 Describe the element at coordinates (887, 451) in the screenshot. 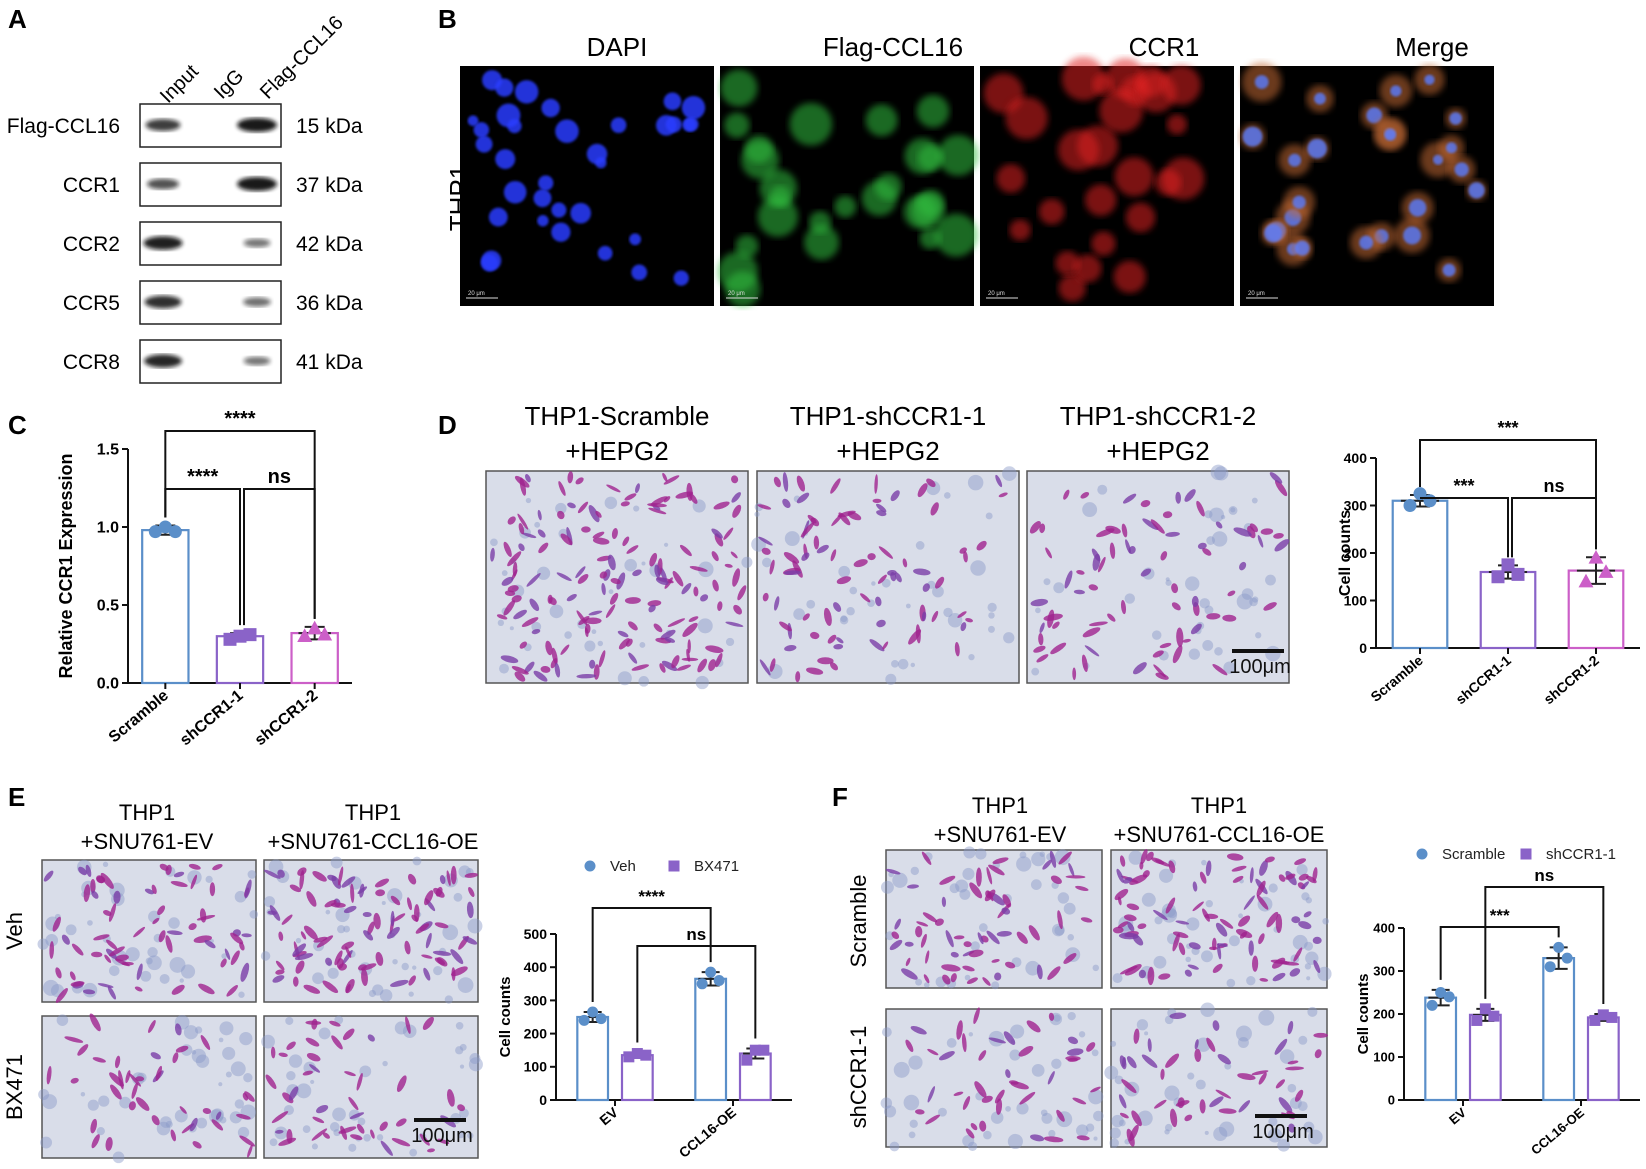

I see `image-title: +HEPG2` at that location.